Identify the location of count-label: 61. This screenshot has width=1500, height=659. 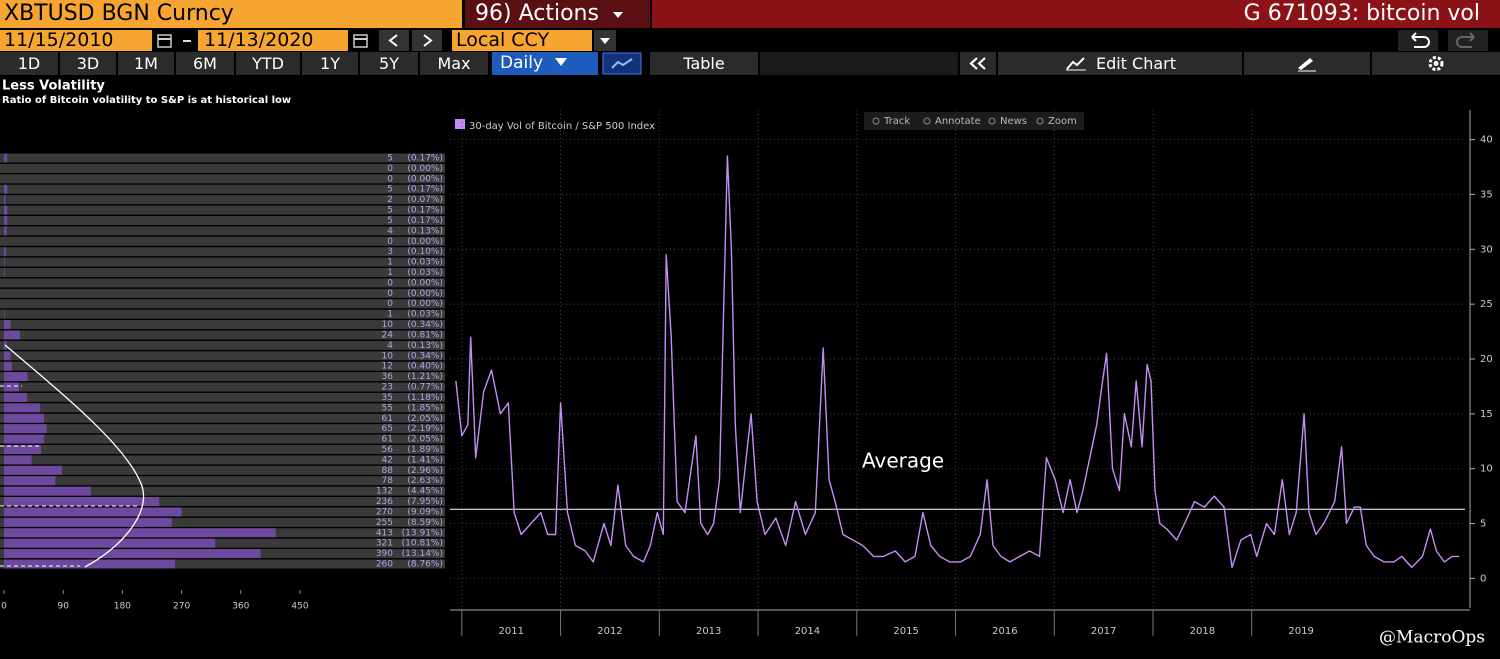
(387, 440).